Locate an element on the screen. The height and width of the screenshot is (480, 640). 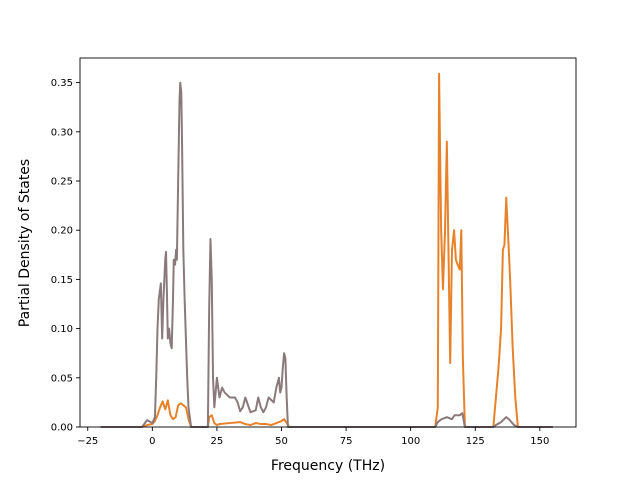
y-tick-label: 0.20 is located at coordinates (62, 231).